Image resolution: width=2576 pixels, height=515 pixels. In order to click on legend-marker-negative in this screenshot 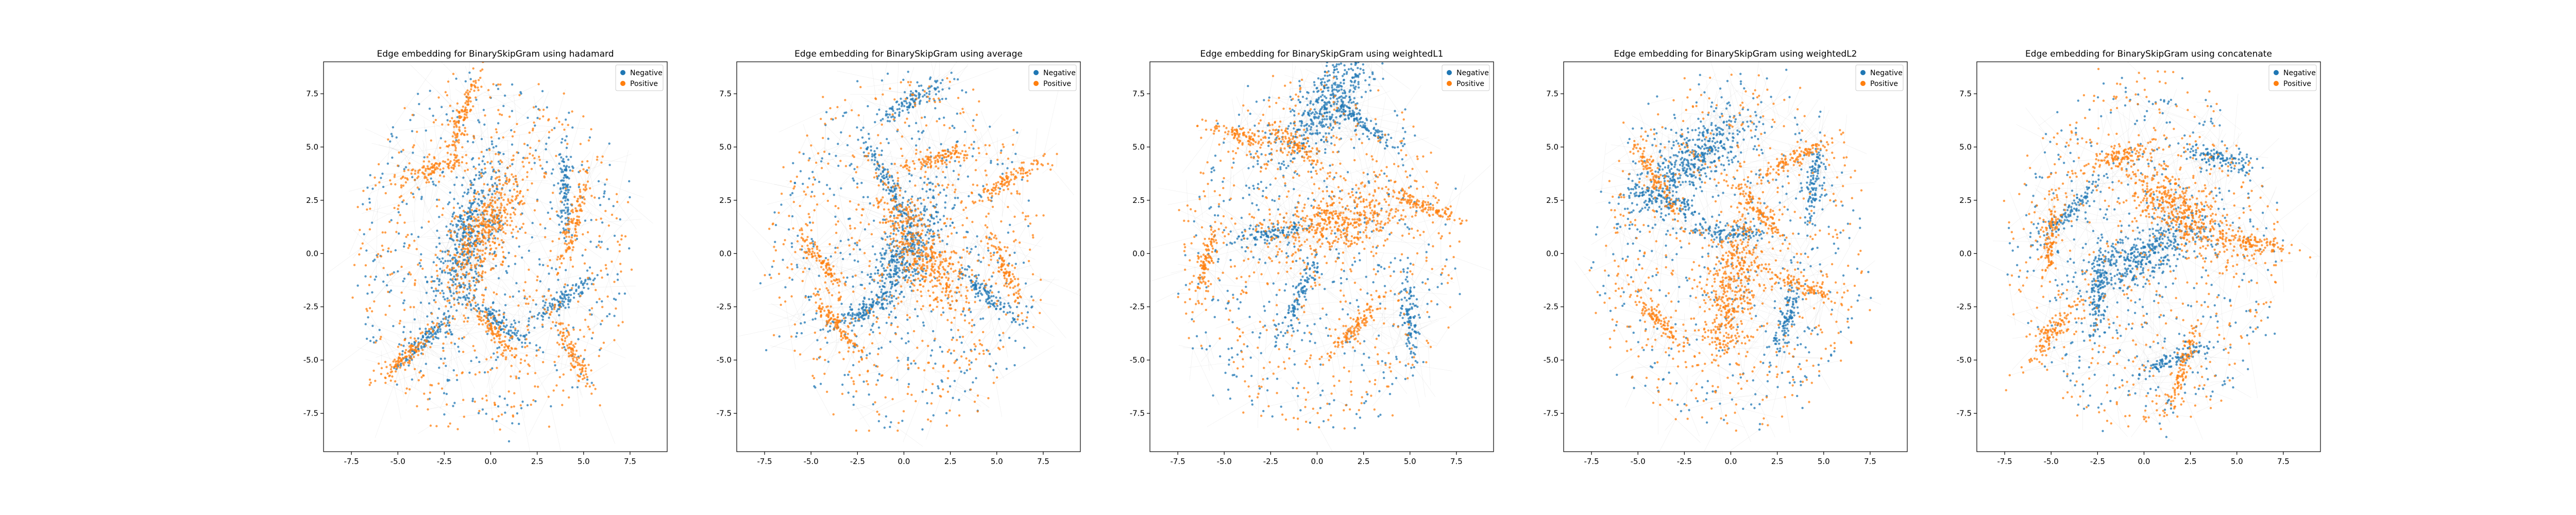, I will do `click(622, 72)`.